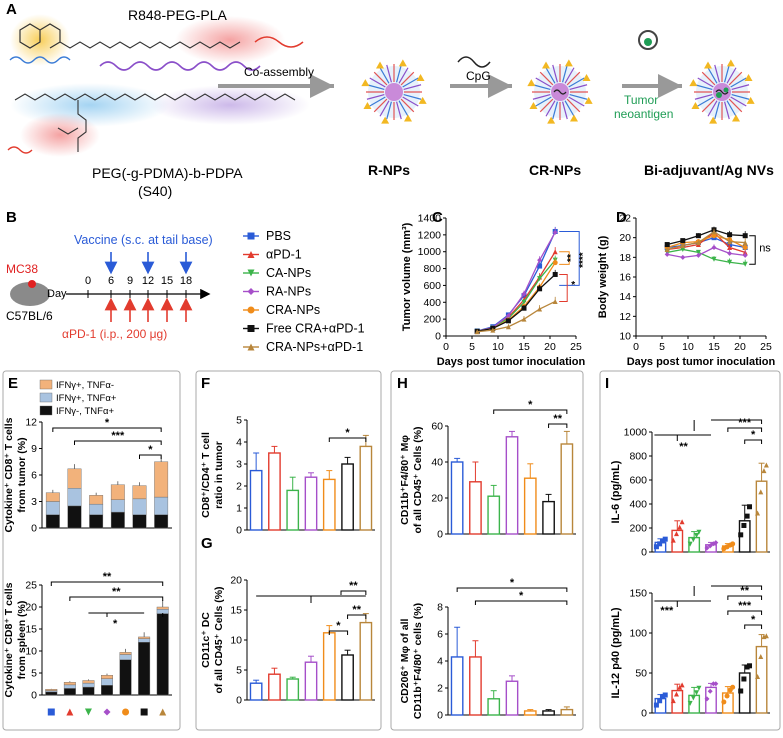 The height and width of the screenshot is (738, 783). I want to click on y-tick-label: 20, so click(625, 238).